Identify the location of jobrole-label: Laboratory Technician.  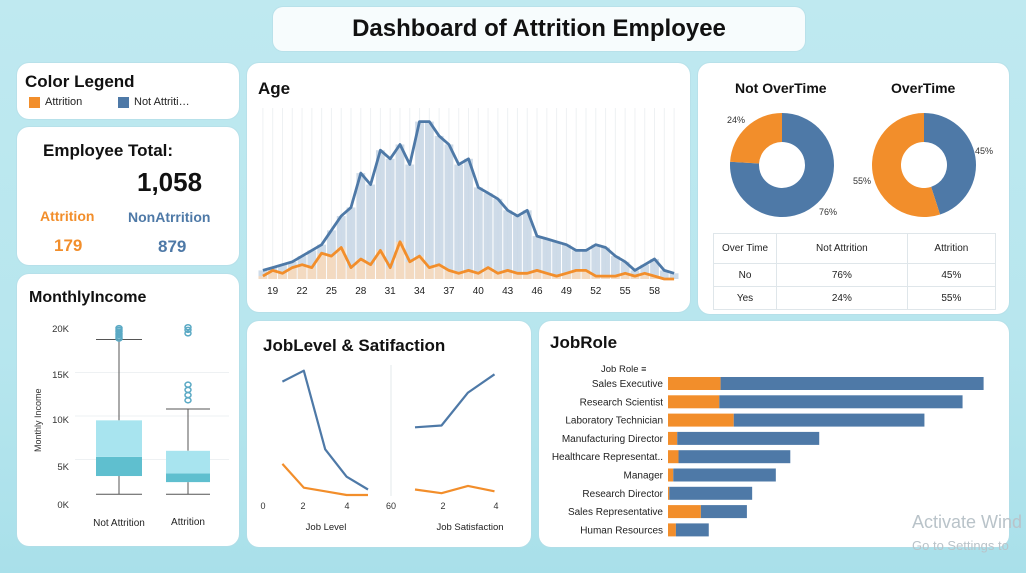
(614, 421).